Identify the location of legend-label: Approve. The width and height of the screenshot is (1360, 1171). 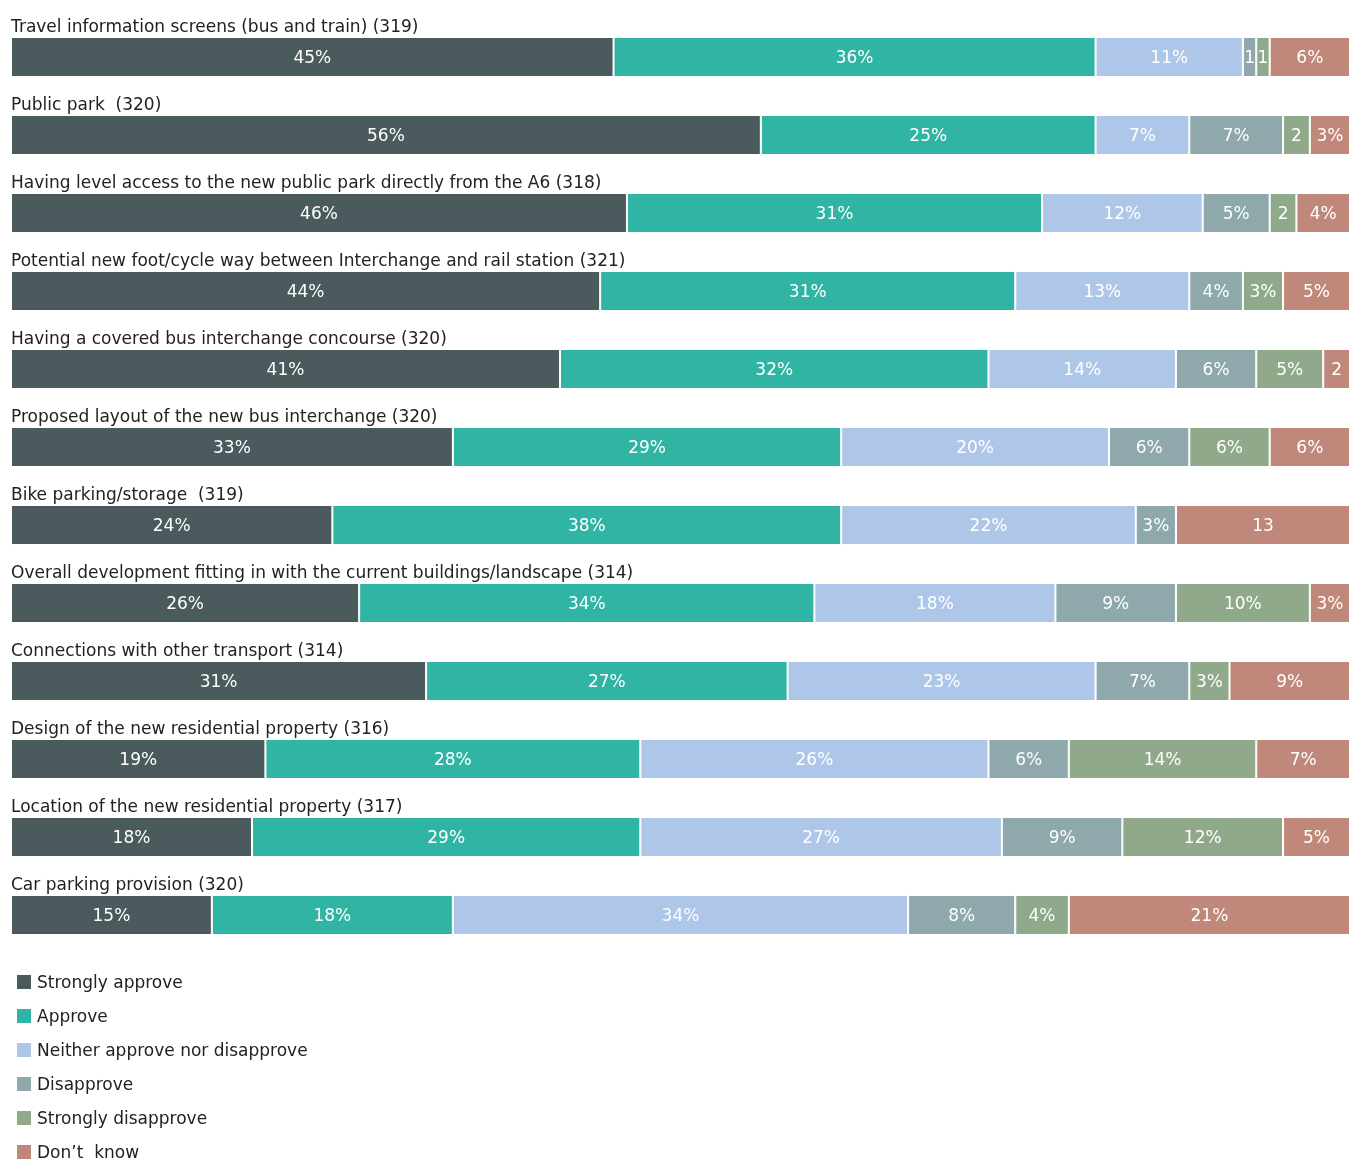
(72, 1016).